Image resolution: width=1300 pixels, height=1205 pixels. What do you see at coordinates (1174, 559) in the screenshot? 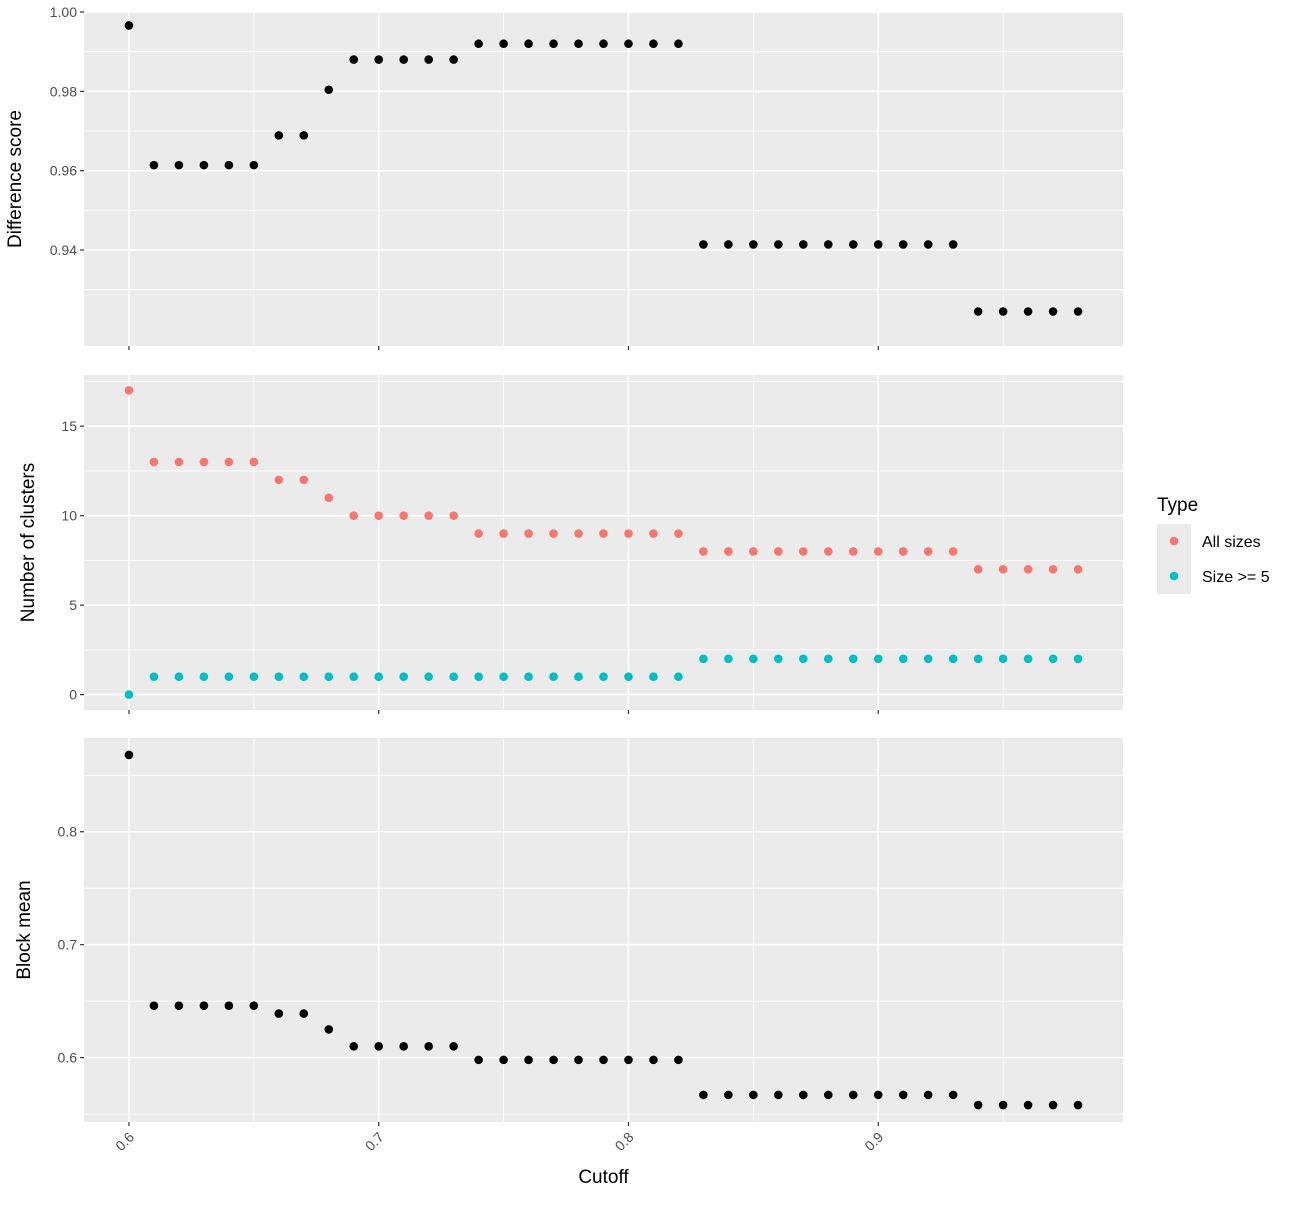
I see `legend-key-background` at bounding box center [1174, 559].